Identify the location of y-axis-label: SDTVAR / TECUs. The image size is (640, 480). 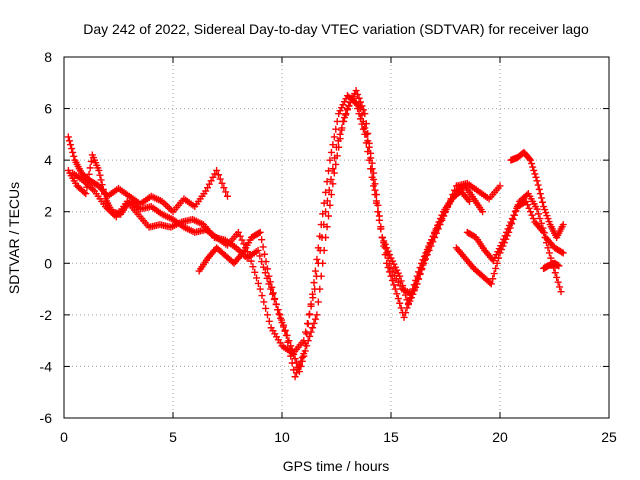
(14, 238).